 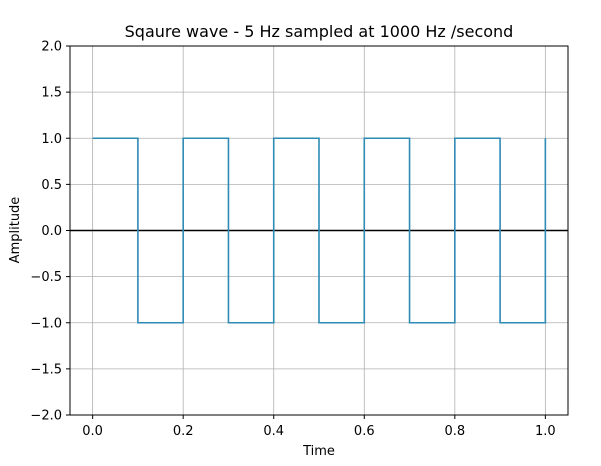 What do you see at coordinates (51, 47) in the screenshot?
I see `y-tick-label: 2.0` at bounding box center [51, 47].